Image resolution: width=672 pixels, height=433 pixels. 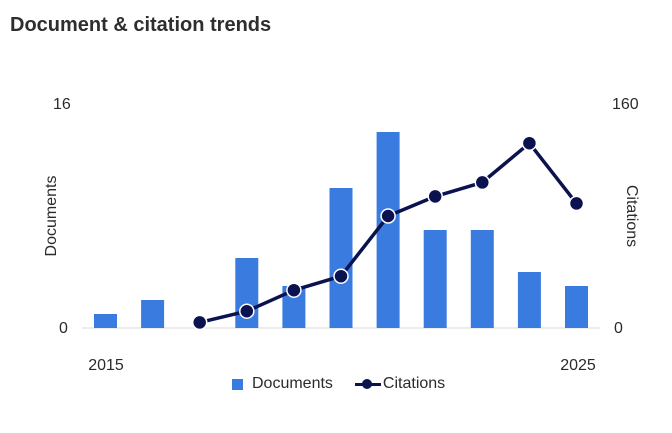 I want to click on citations-point-2022, so click(x=435, y=196).